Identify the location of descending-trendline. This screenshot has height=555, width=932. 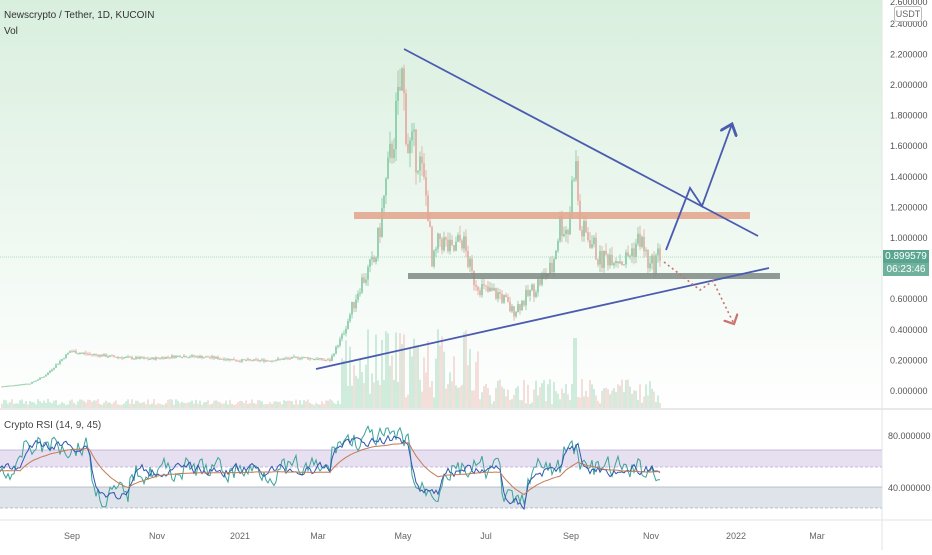
(581, 142).